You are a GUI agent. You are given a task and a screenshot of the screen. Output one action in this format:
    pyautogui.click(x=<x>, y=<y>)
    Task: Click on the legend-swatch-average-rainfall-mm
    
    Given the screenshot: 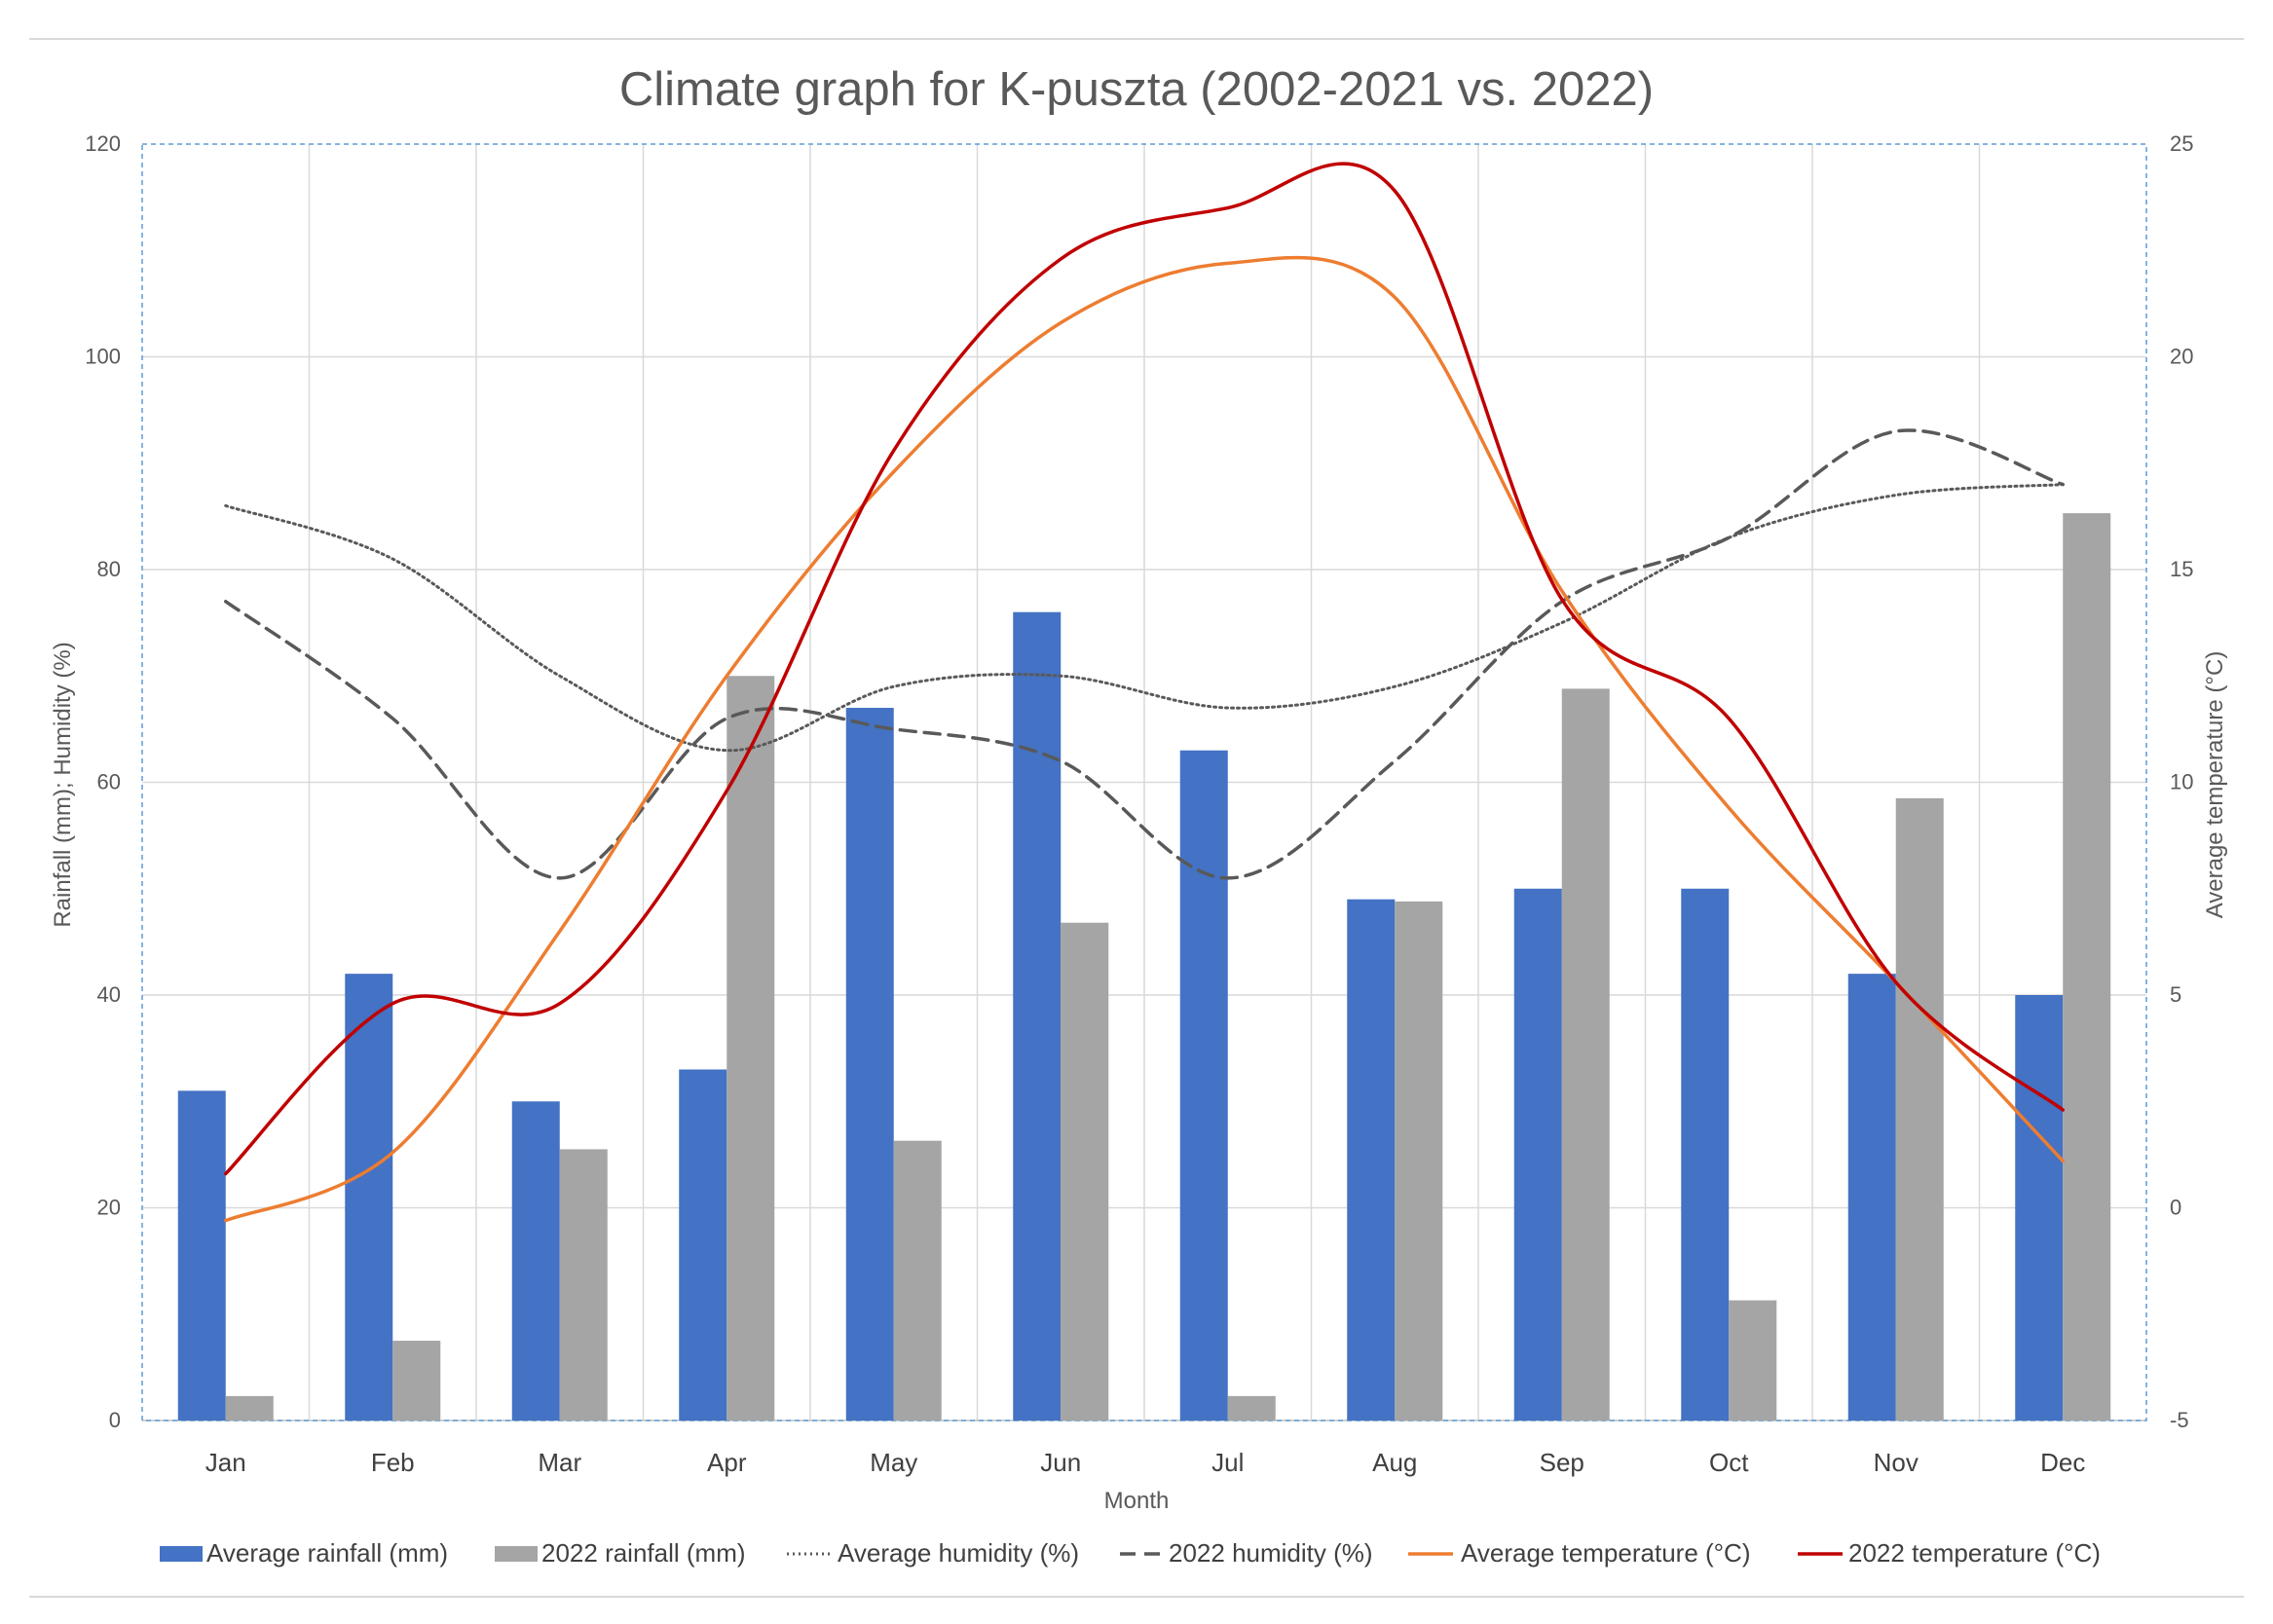 What is the action you would take?
    pyautogui.click(x=182, y=1554)
    